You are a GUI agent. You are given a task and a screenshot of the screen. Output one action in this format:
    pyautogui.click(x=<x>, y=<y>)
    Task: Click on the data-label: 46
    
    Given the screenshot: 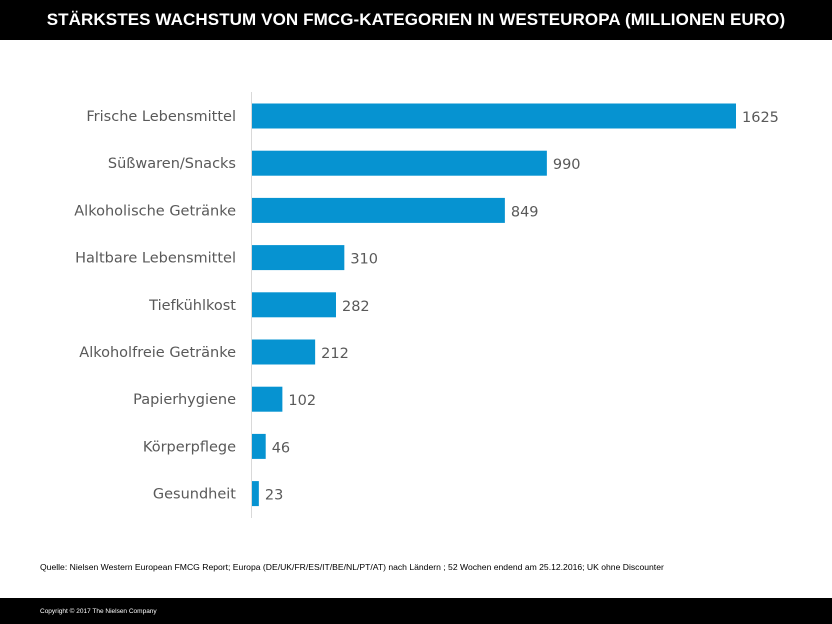 What is the action you would take?
    pyautogui.click(x=281, y=448)
    